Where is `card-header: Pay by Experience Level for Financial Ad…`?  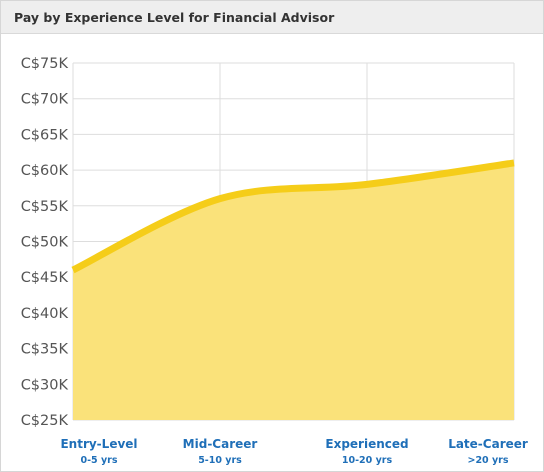 card-header: Pay by Experience Level for Financial Ad… is located at coordinates (272, 17).